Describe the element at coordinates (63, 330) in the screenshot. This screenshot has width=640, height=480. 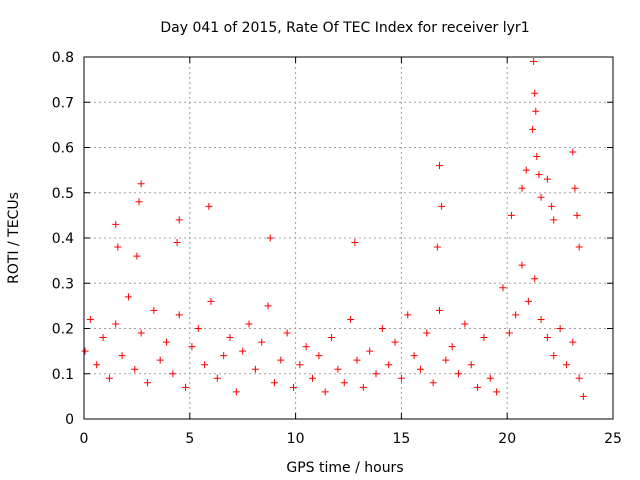
I see `y-tick-label: 0.2` at that location.